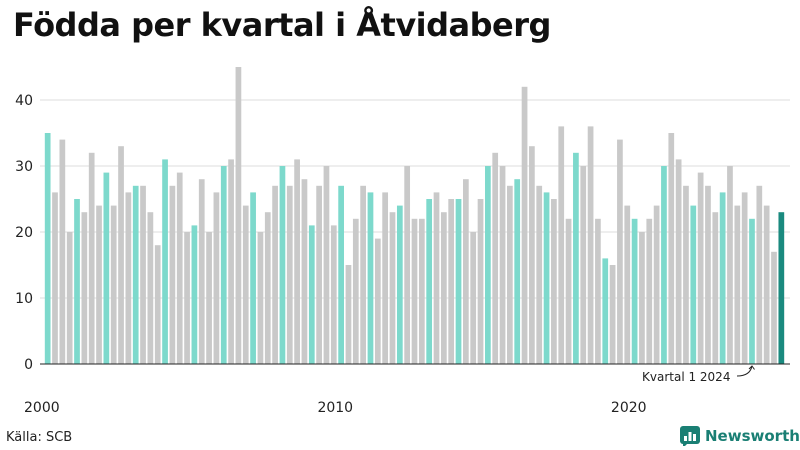 The height and width of the screenshot is (450, 800). Describe the element at coordinates (744, 371) in the screenshot. I see `annotation-arrow` at that location.